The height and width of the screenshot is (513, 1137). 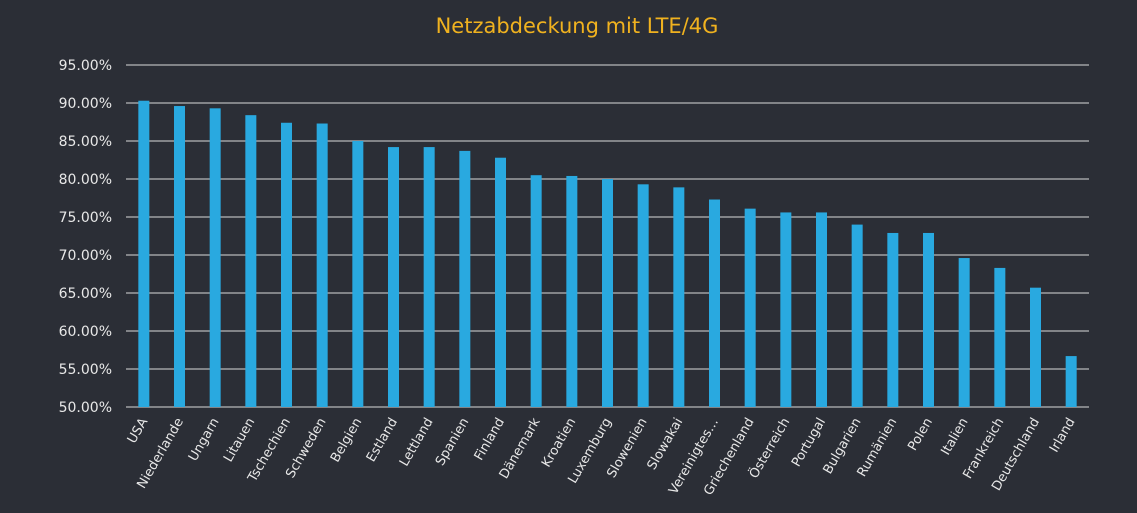 What do you see at coordinates (559, 443) in the screenshot?
I see `x-category-label: Kroatien` at bounding box center [559, 443].